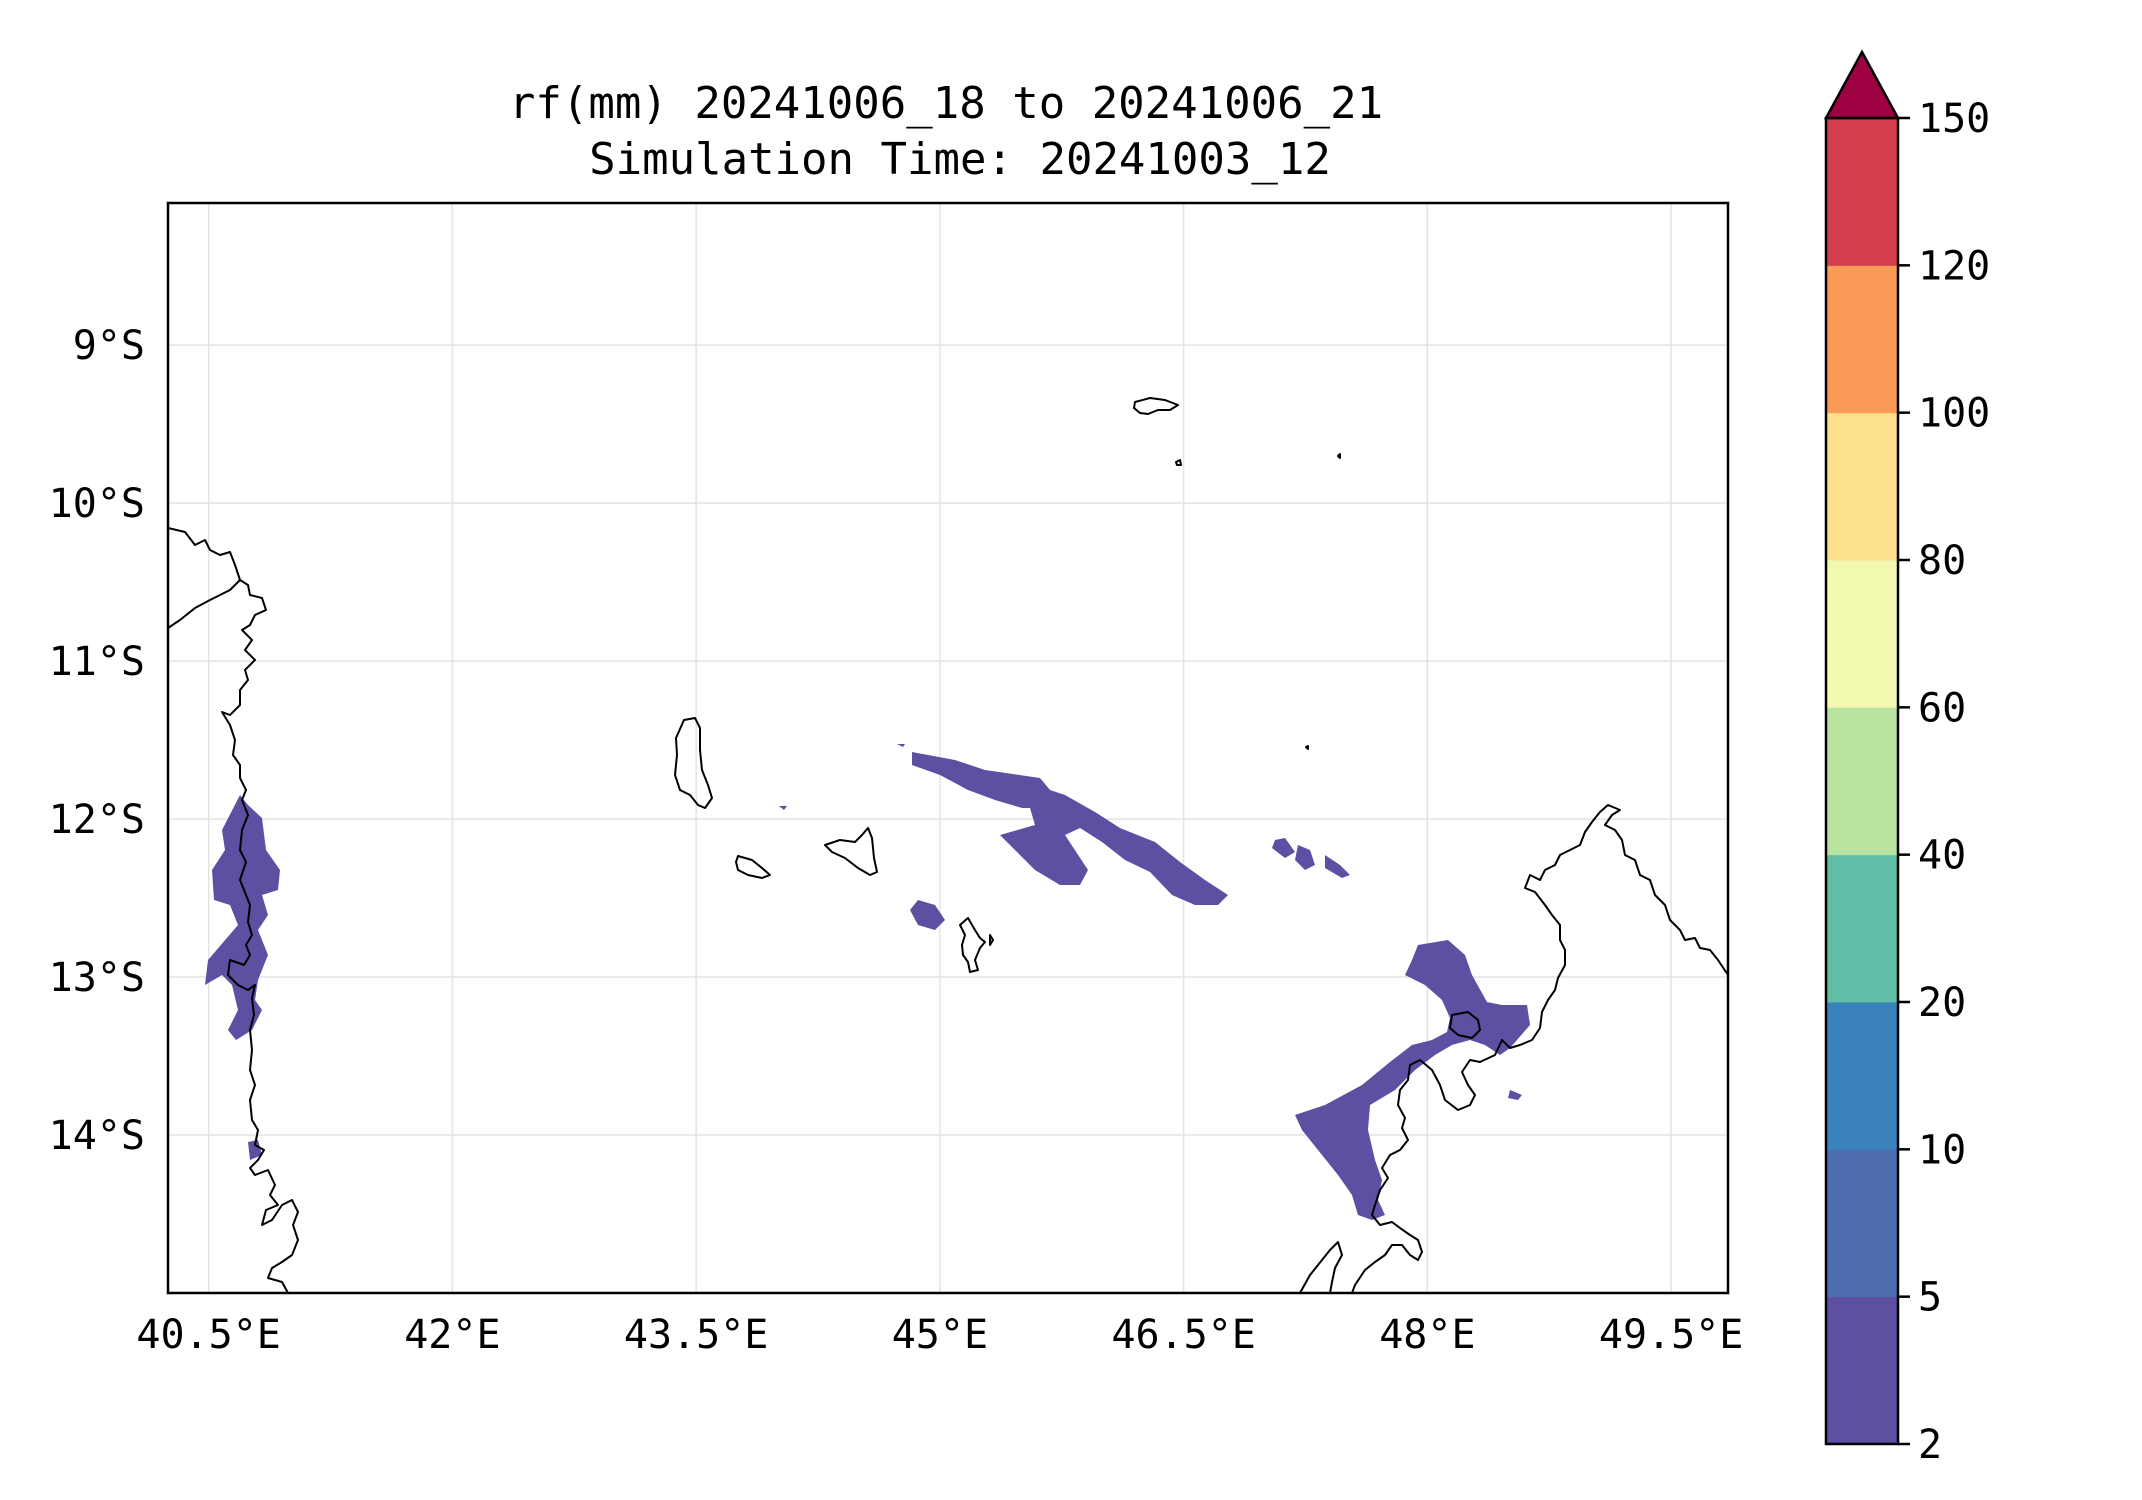 This screenshot has height=1500, width=2142. Describe the element at coordinates (927, 915) in the screenshot. I see `rain-region-central-small` at that location.